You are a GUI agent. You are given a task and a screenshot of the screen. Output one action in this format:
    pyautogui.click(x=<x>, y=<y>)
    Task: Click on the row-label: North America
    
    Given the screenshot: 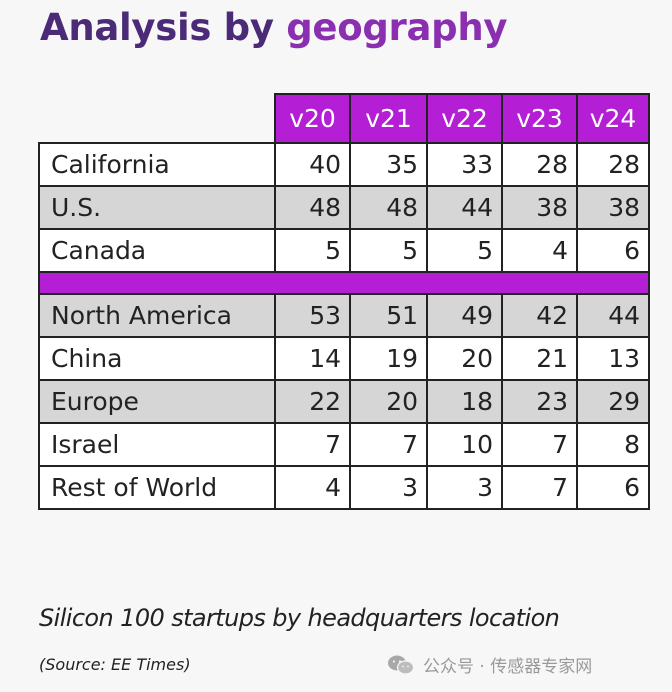 What is the action you would take?
    pyautogui.click(x=157, y=315)
    